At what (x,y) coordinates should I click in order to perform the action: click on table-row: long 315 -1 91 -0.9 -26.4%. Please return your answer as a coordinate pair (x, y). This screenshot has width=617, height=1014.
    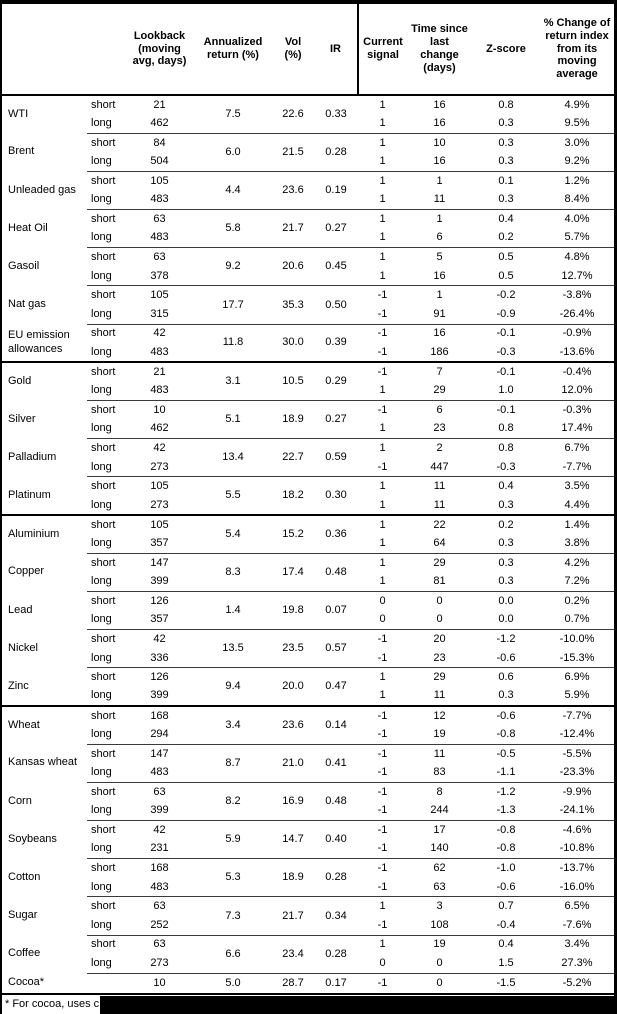
    Looking at the image, I should click on (308, 314).